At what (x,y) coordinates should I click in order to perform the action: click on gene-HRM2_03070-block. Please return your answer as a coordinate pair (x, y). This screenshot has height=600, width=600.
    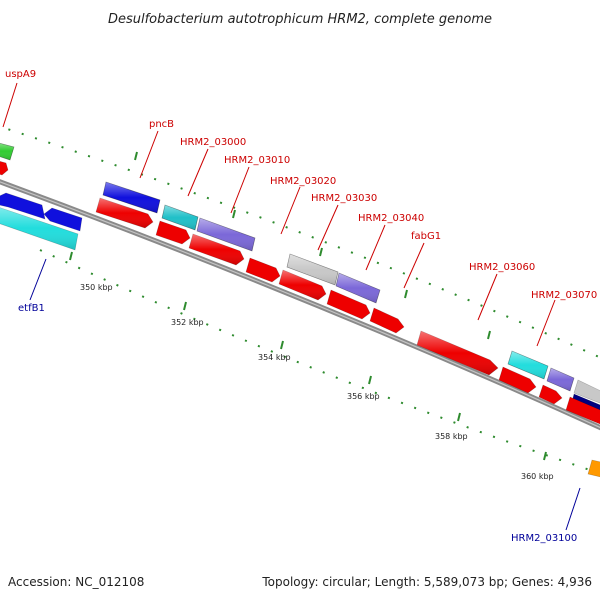
    Looking at the image, I should click on (560, 379).